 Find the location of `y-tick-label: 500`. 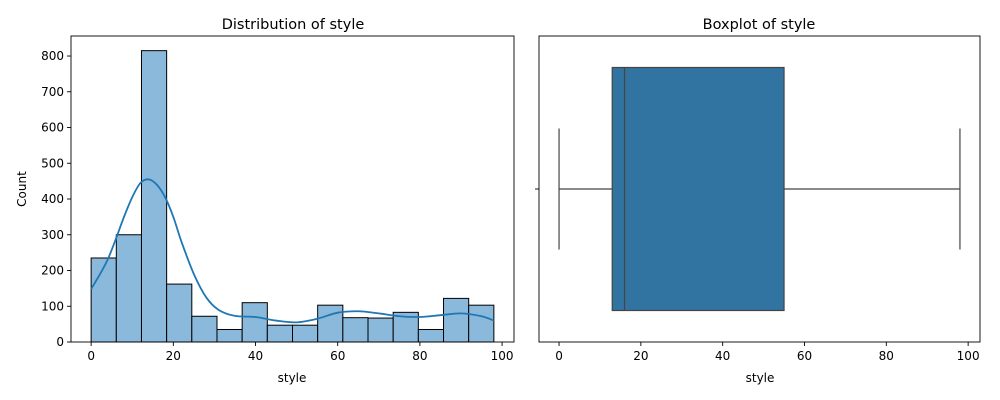

y-tick-label: 500 is located at coordinates (52, 163).